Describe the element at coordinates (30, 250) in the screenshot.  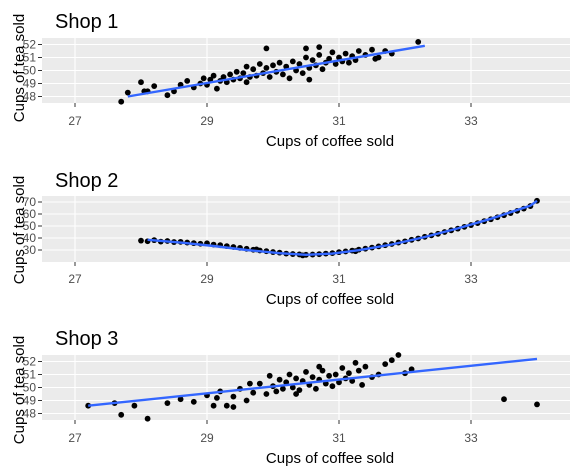
I see `y-tick-label: 30` at that location.